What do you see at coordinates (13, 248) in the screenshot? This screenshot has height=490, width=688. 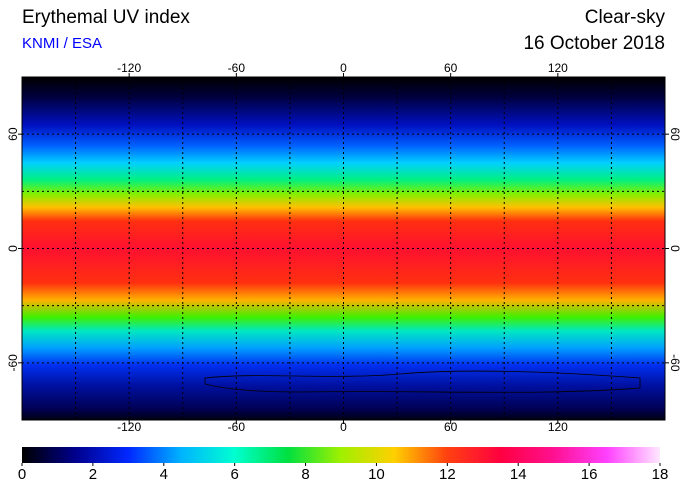 I see `y-tick-label-left: 0` at bounding box center [13, 248].